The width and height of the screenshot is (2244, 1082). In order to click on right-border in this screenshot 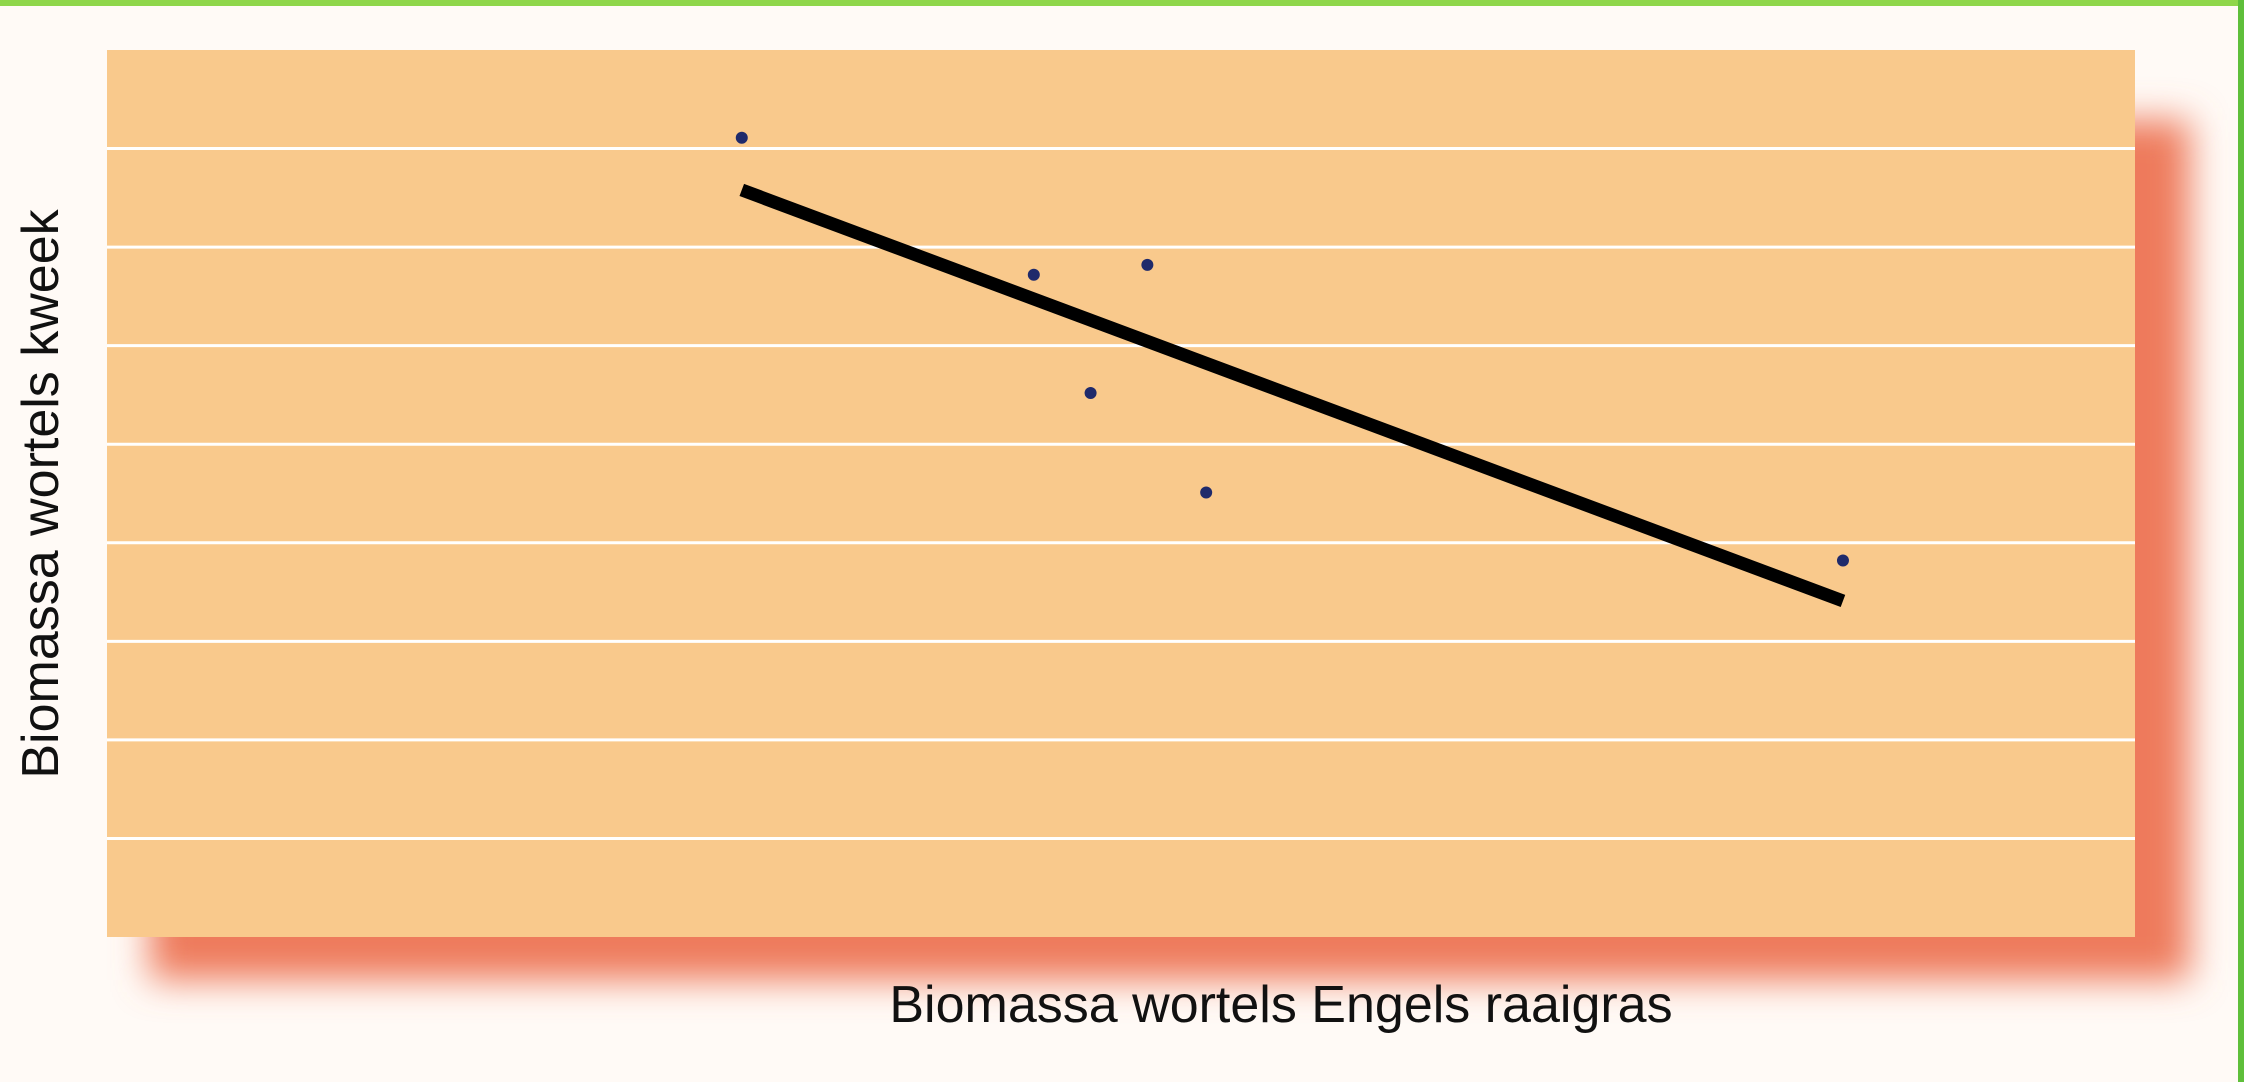, I will do `click(2241, 541)`.